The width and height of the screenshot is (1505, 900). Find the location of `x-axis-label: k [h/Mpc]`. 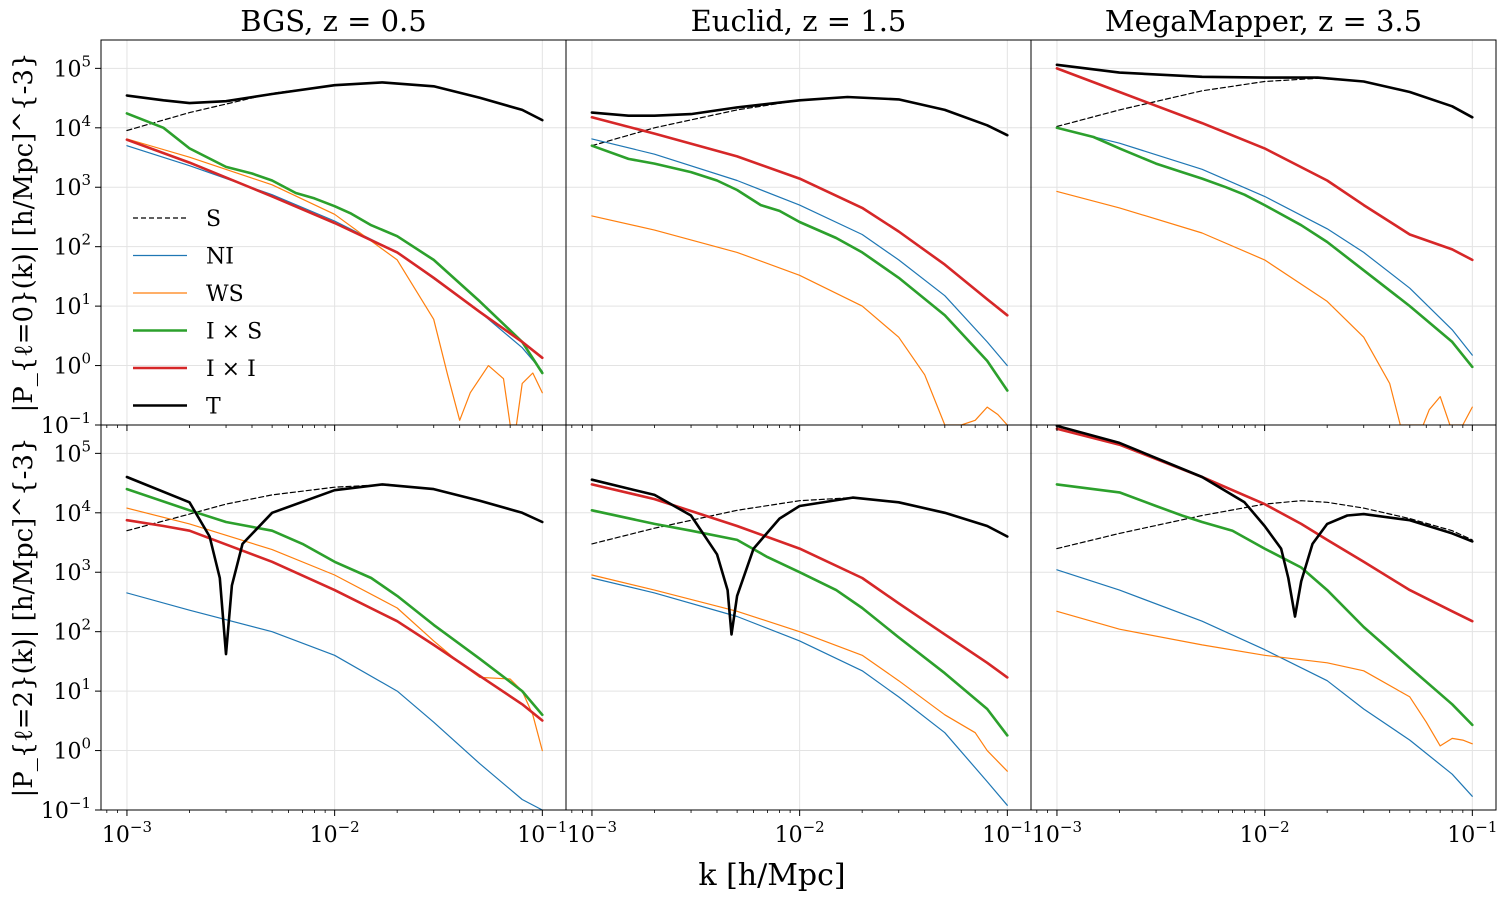

x-axis-label: k [h/Mpc] is located at coordinates (771, 875).